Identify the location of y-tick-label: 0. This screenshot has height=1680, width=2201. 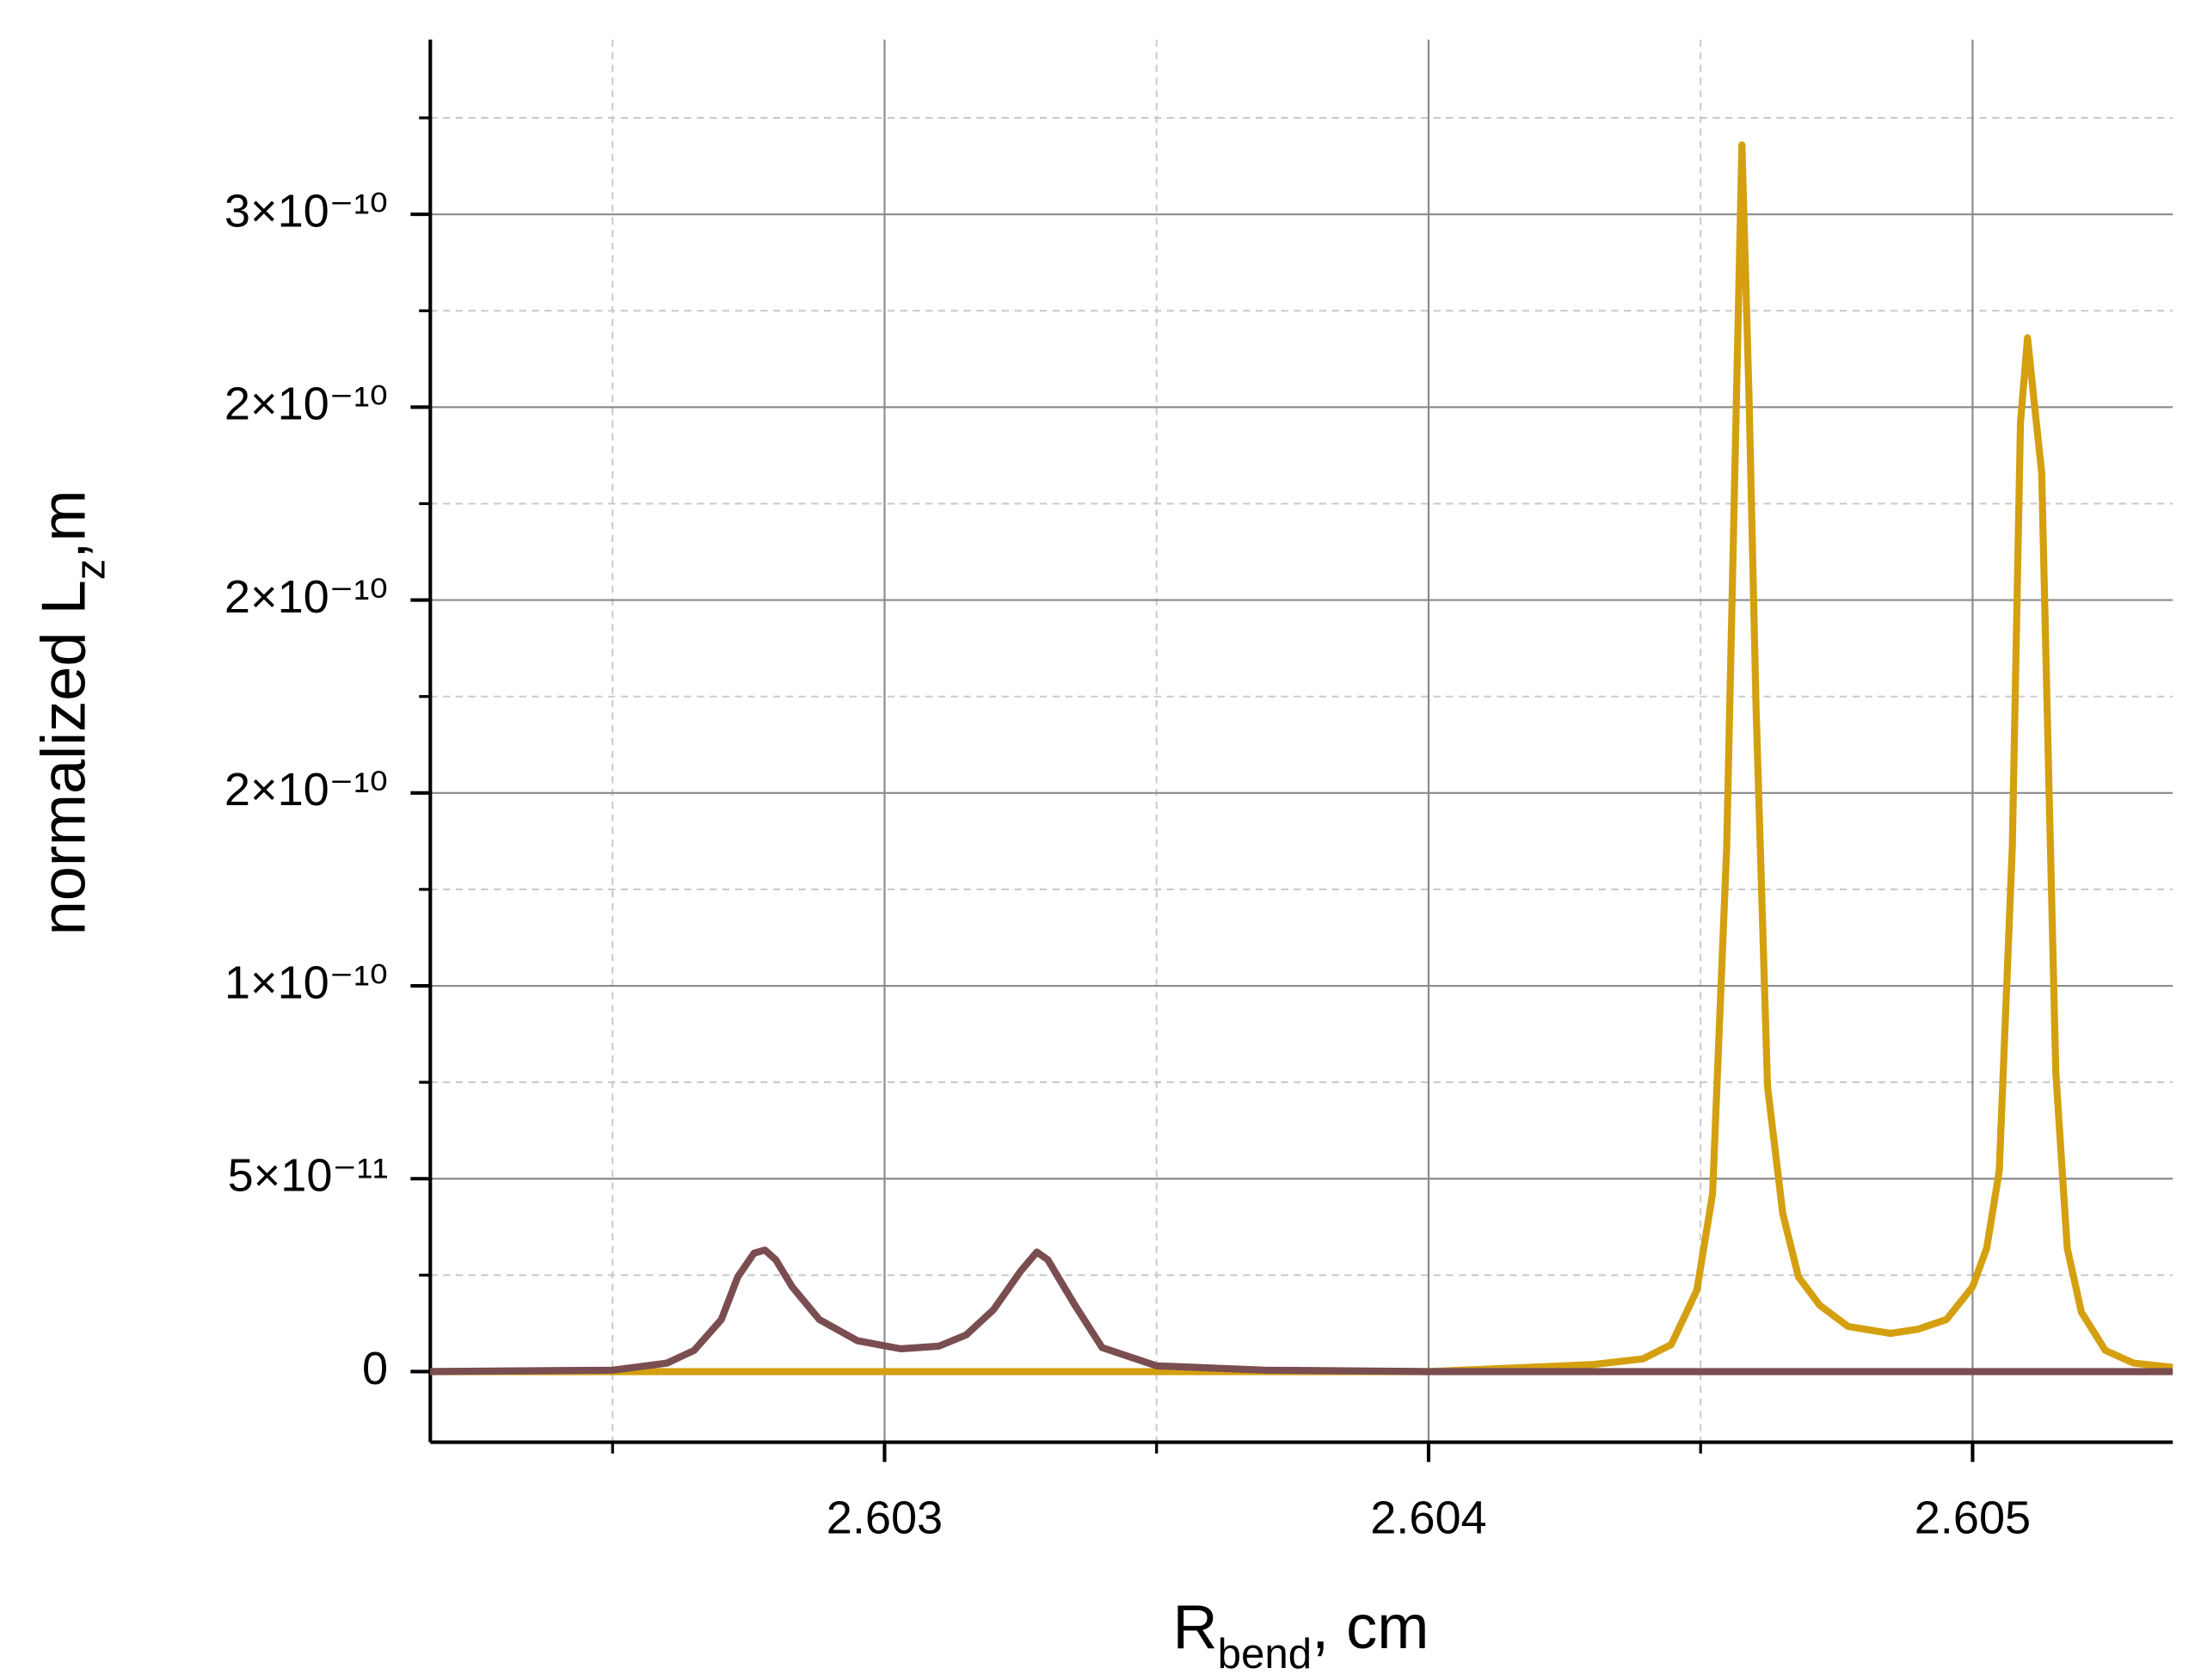
(375, 1369).